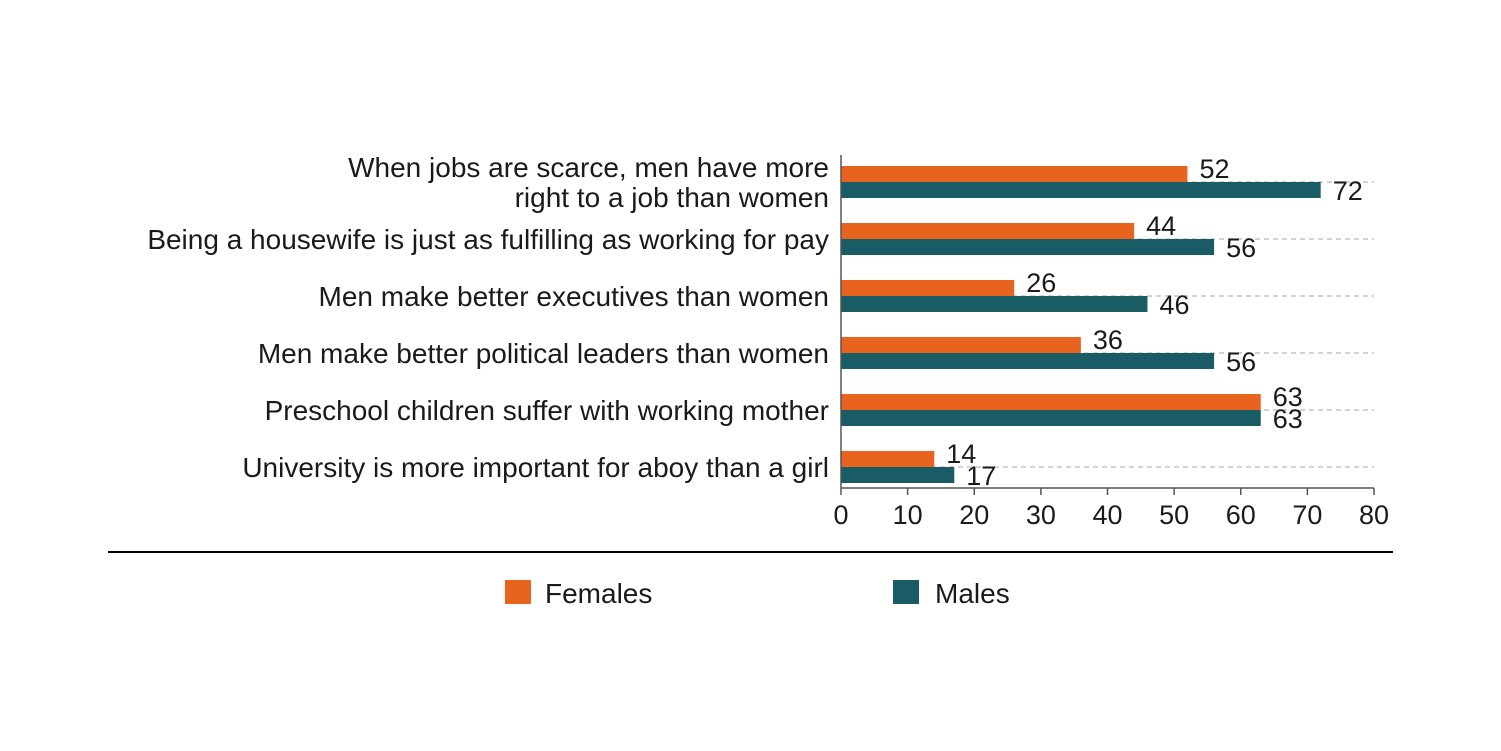 Image resolution: width=1501 pixels, height=751 pixels. What do you see at coordinates (1288, 397) in the screenshot?
I see `data-label-females-4: 63` at bounding box center [1288, 397].